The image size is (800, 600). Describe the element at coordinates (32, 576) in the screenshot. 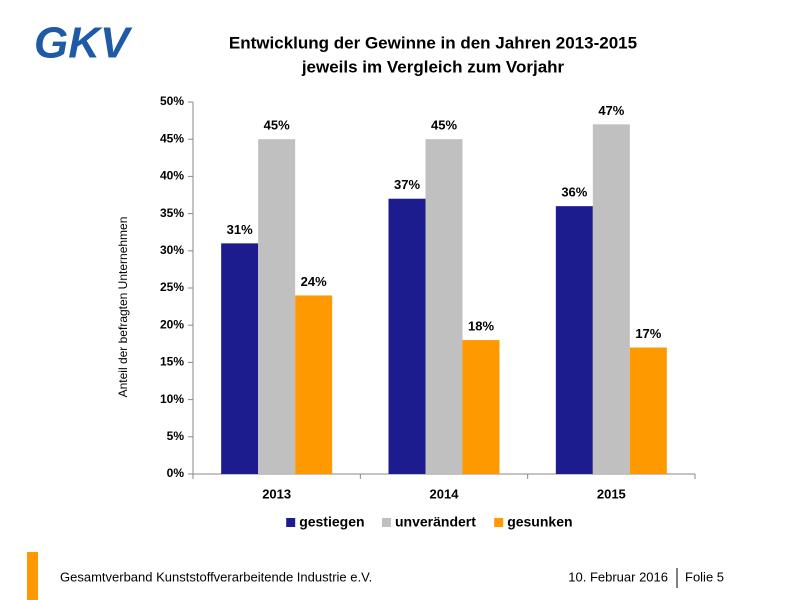

I see `footer-accent` at that location.